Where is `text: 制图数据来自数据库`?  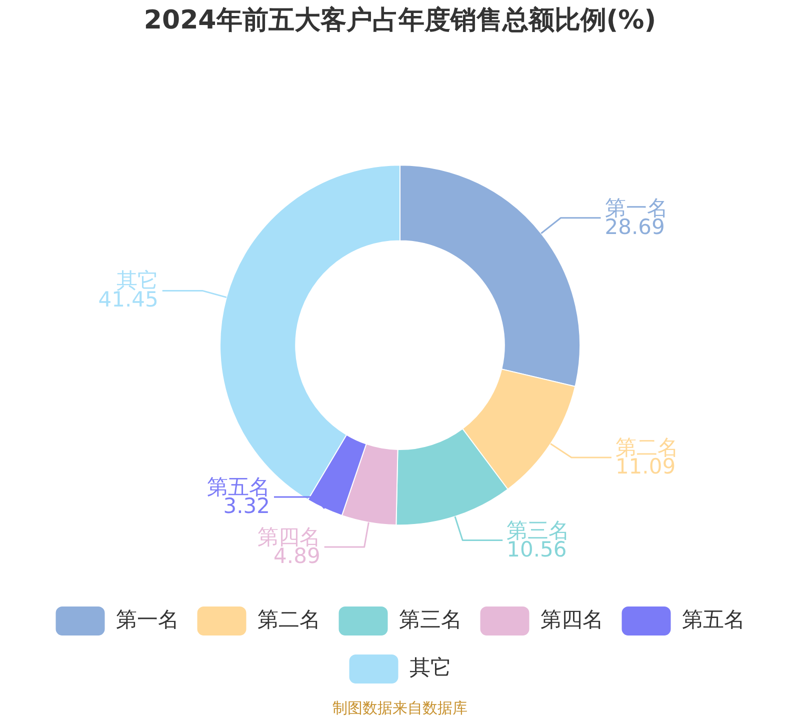
text: 制图数据来自数据库 is located at coordinates (400, 708).